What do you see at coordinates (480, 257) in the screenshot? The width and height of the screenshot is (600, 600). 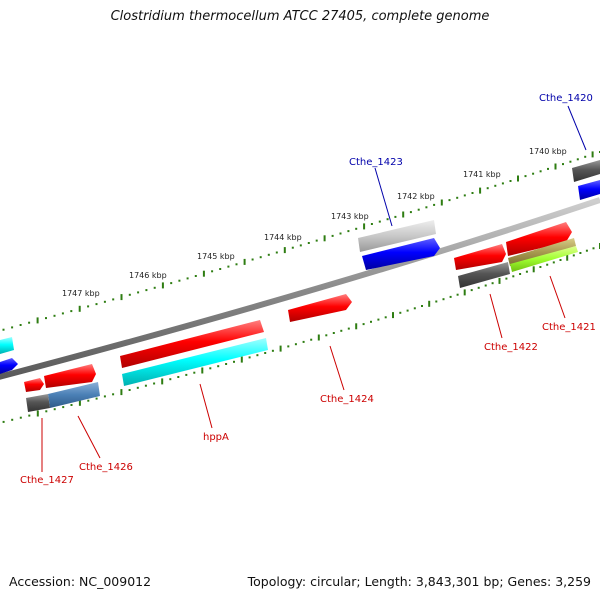 I see `gene-cthe-1422-red` at bounding box center [480, 257].